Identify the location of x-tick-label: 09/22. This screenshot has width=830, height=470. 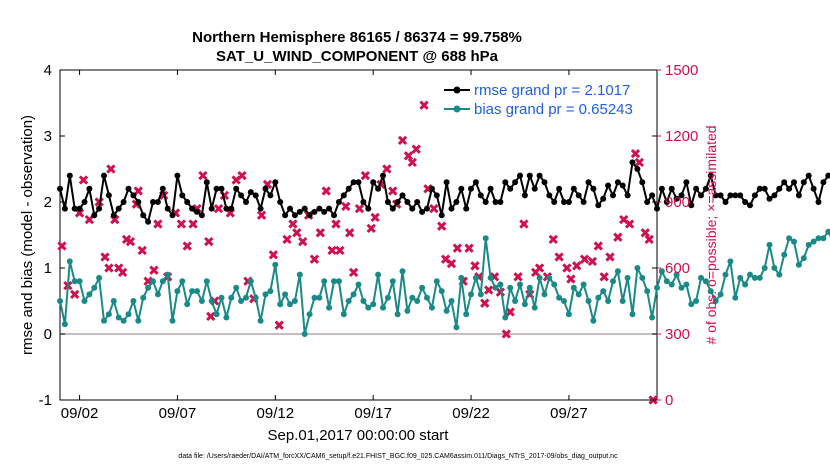
(471, 413).